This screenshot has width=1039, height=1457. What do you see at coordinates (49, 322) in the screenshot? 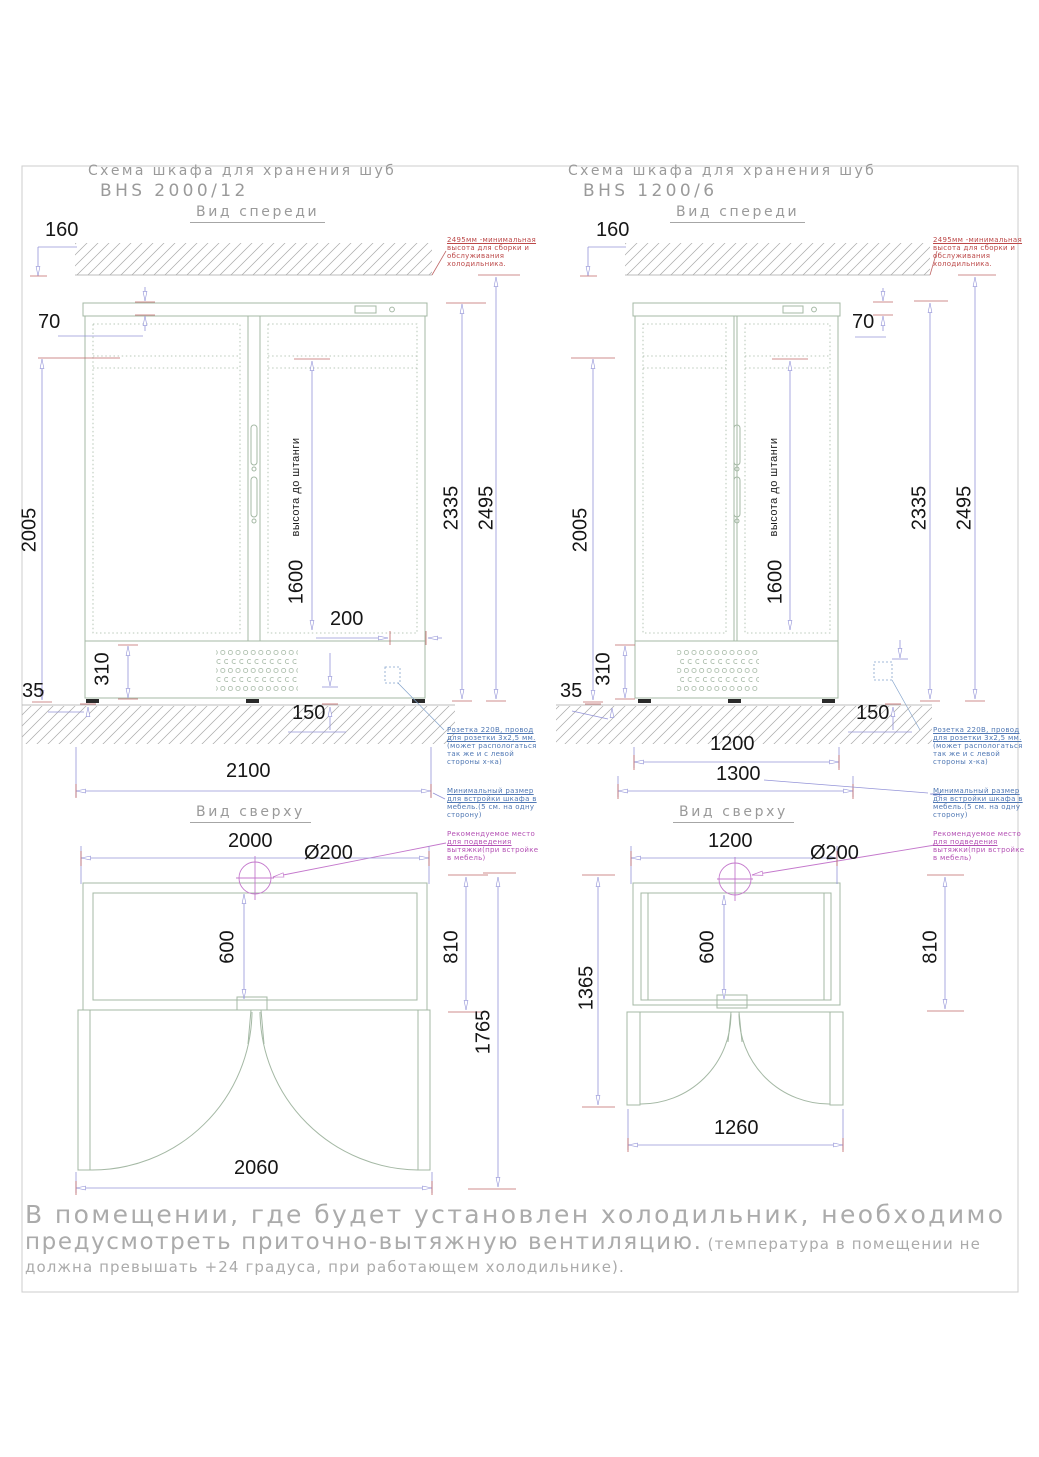
I see `dim-left-top-bar: 70` at bounding box center [49, 322].